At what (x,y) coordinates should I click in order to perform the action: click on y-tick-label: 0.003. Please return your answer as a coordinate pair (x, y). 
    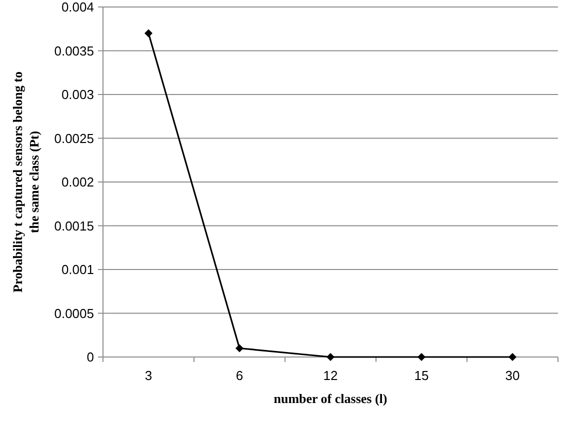
    Looking at the image, I should click on (77, 94).